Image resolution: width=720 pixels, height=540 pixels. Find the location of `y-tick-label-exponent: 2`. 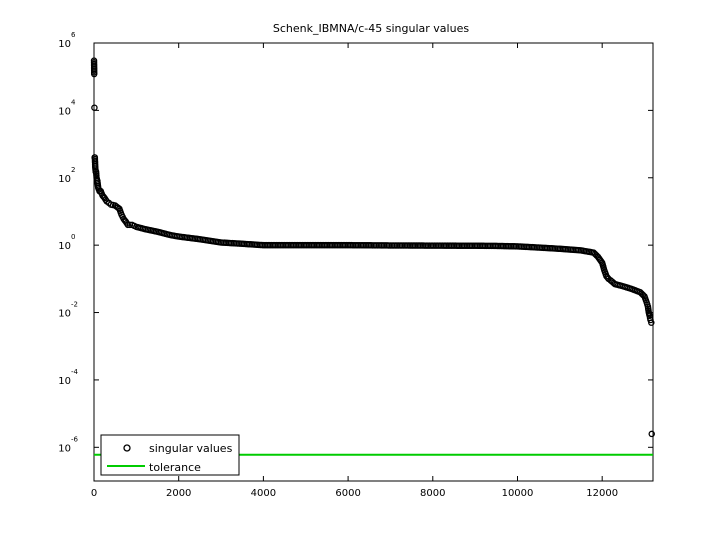

y-tick-label-exponent: 2 is located at coordinates (73, 170).